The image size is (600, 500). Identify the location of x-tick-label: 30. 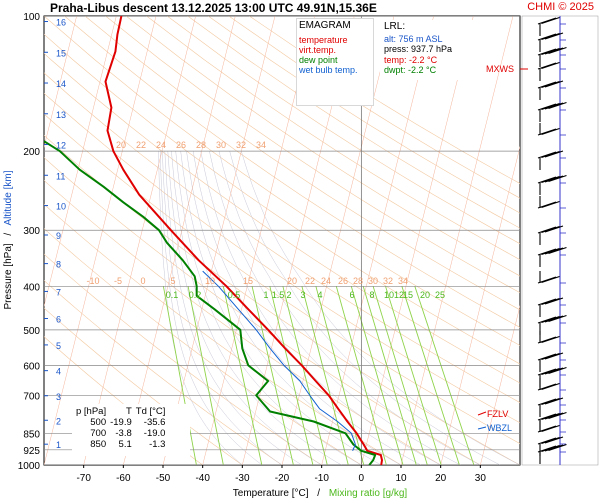
(481, 478).